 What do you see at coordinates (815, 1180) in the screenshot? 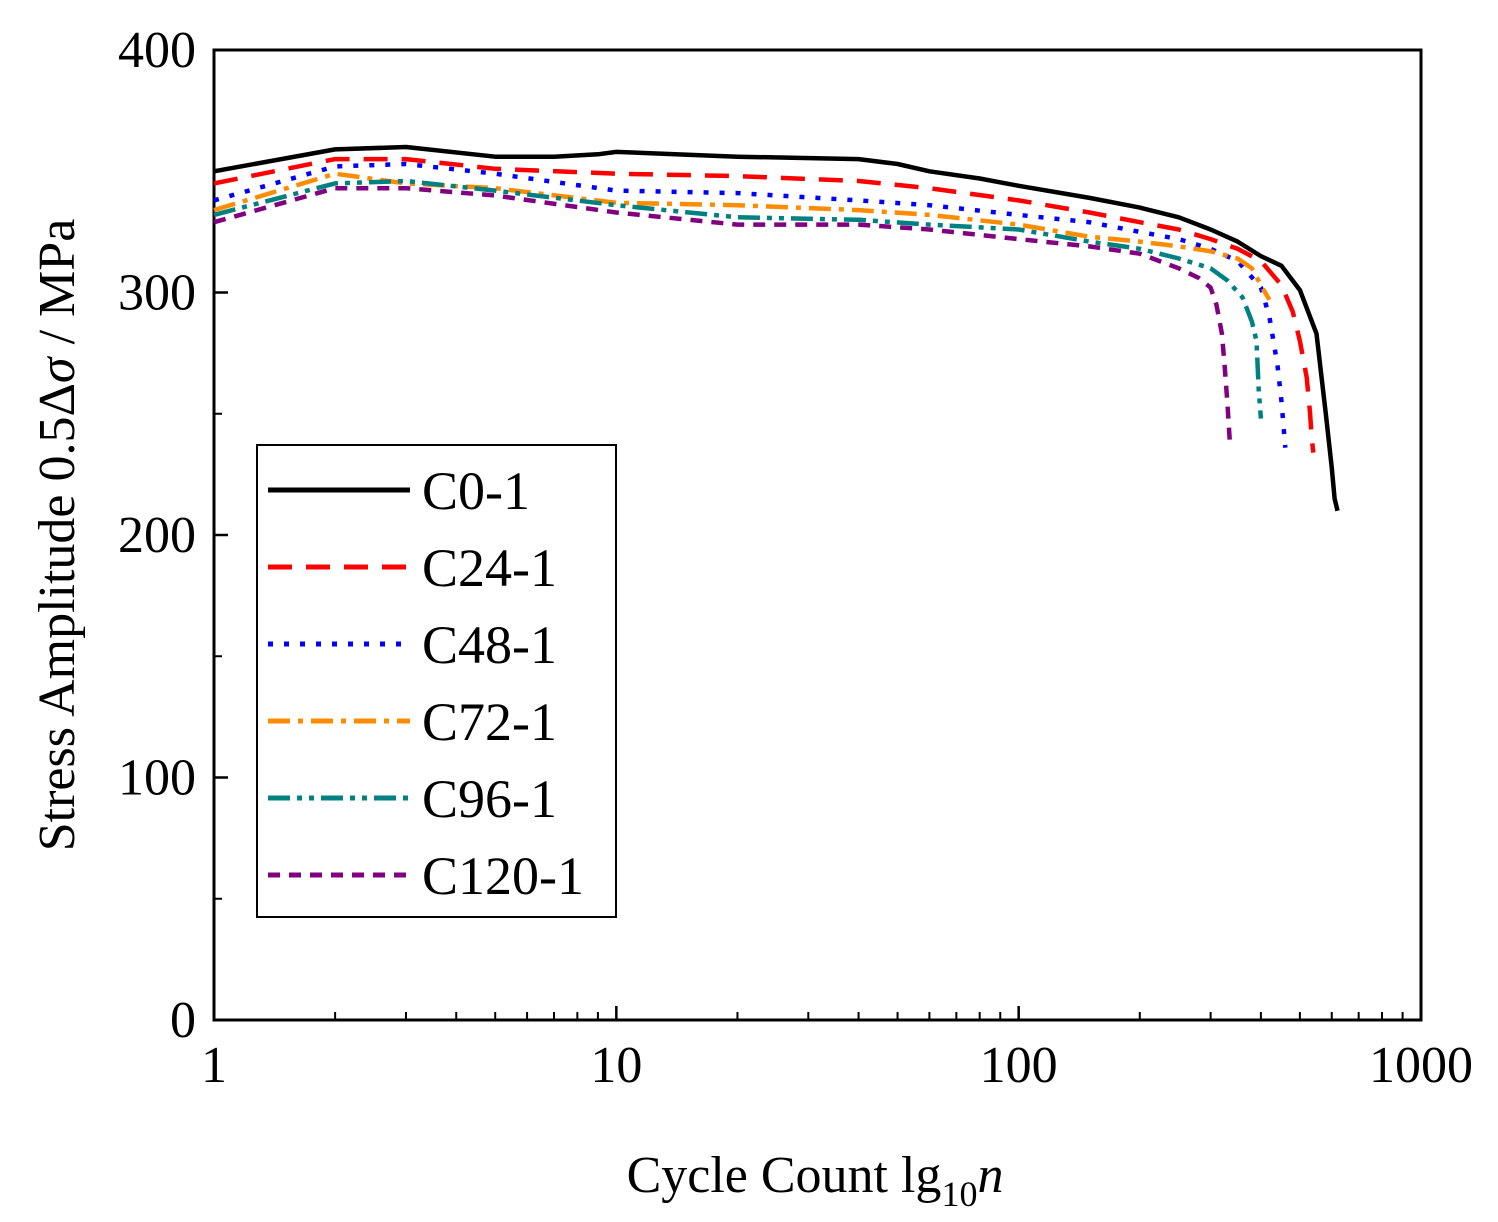
I see `x-axis-title: Cycle Count lg10n` at bounding box center [815, 1180].